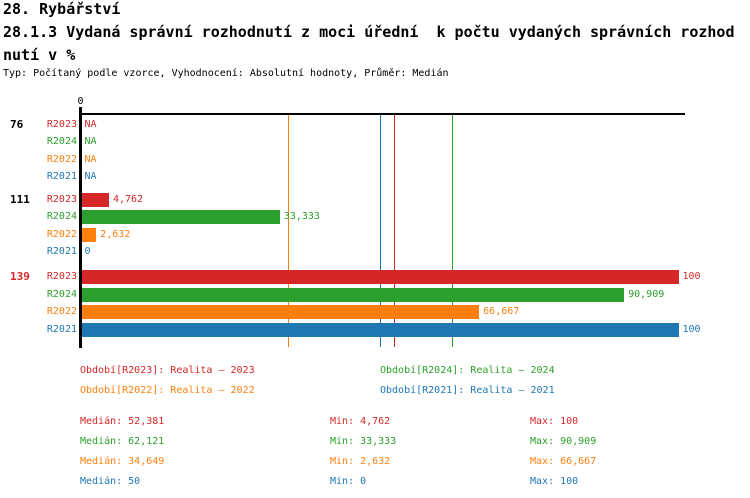  Describe the element at coordinates (122, 421) in the screenshot. I see `stat-median-r2023: Medián: 52,381` at that location.